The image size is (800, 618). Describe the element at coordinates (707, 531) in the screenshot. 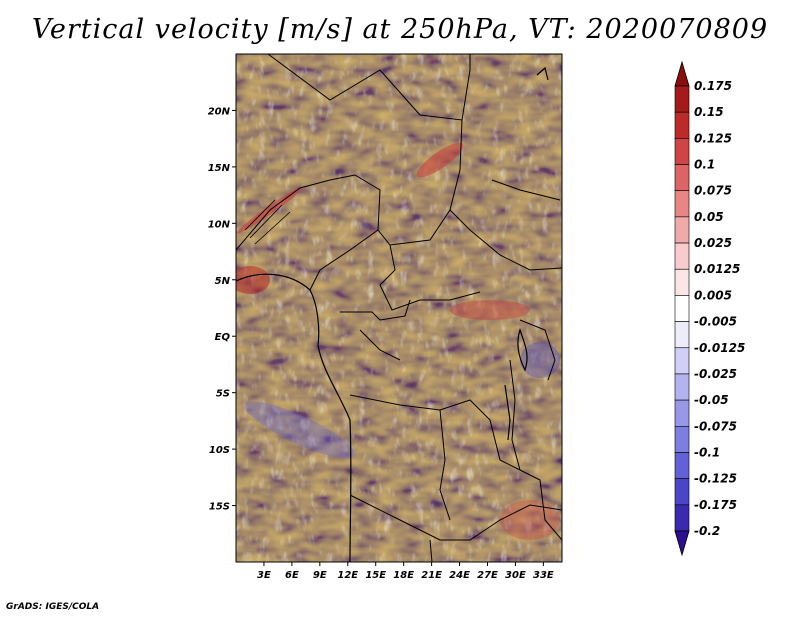

I see `colorbar-label: -0.2` at that location.